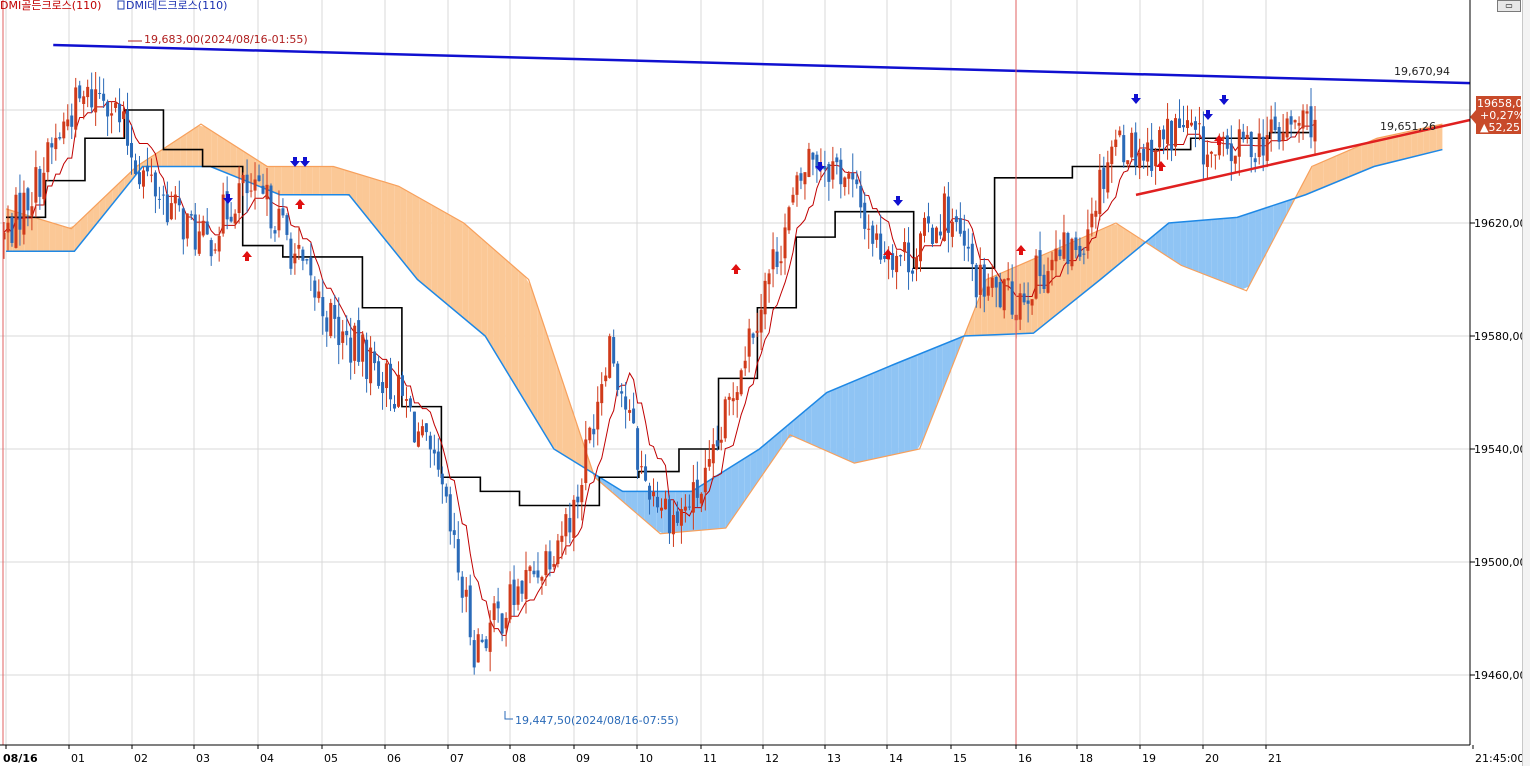 The image size is (1530, 766). I want to click on time-tick-label: 14, so click(896, 758).